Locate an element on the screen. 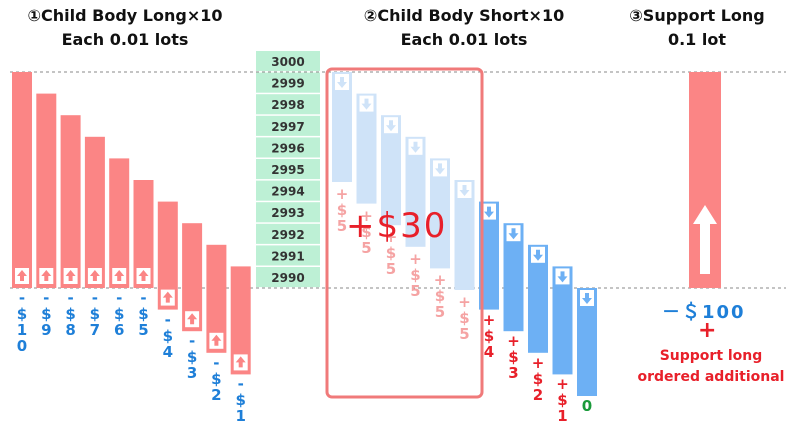  long-profit-label: - $9 is located at coordinates (46, 314).